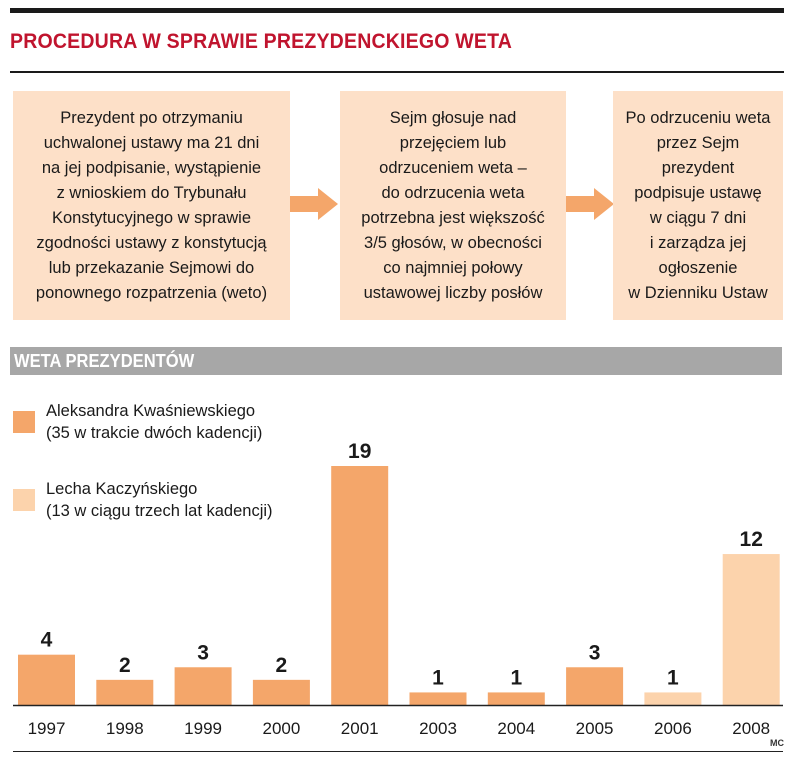 This screenshot has width=805, height=764. I want to click on title-rule, so click(397, 72).